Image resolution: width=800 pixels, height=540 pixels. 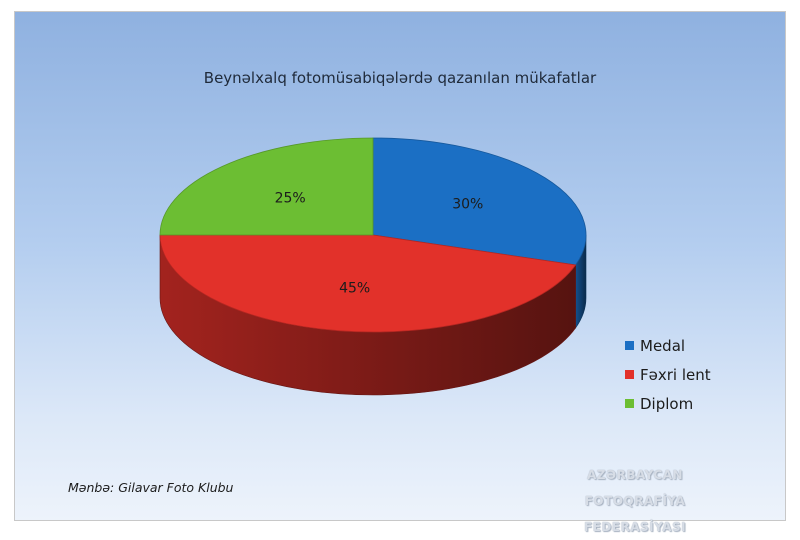 I want to click on legend-item: Fəxri lent, so click(x=668, y=374).